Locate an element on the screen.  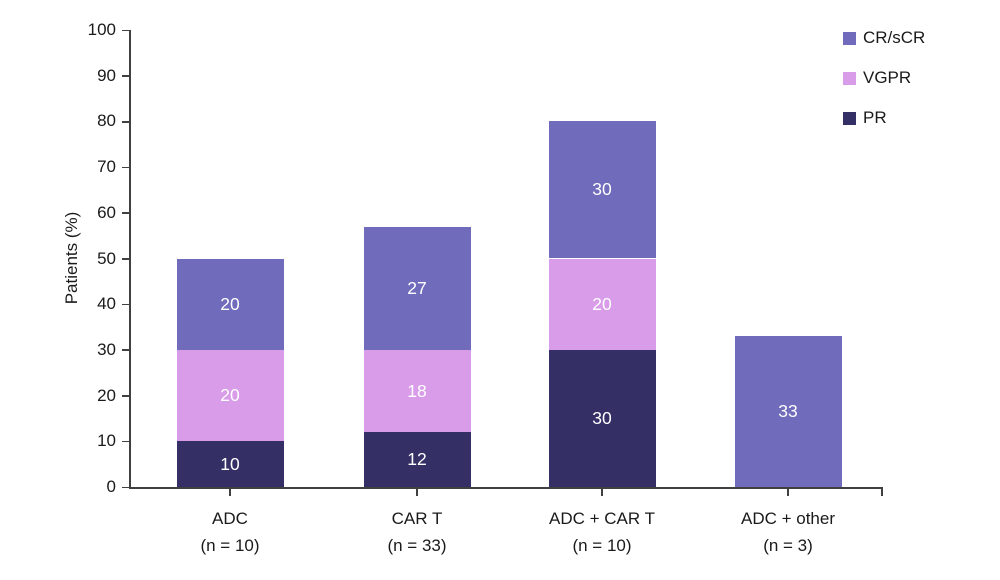
x-category-label: ADC + other (n = 3) is located at coordinates (788, 532).